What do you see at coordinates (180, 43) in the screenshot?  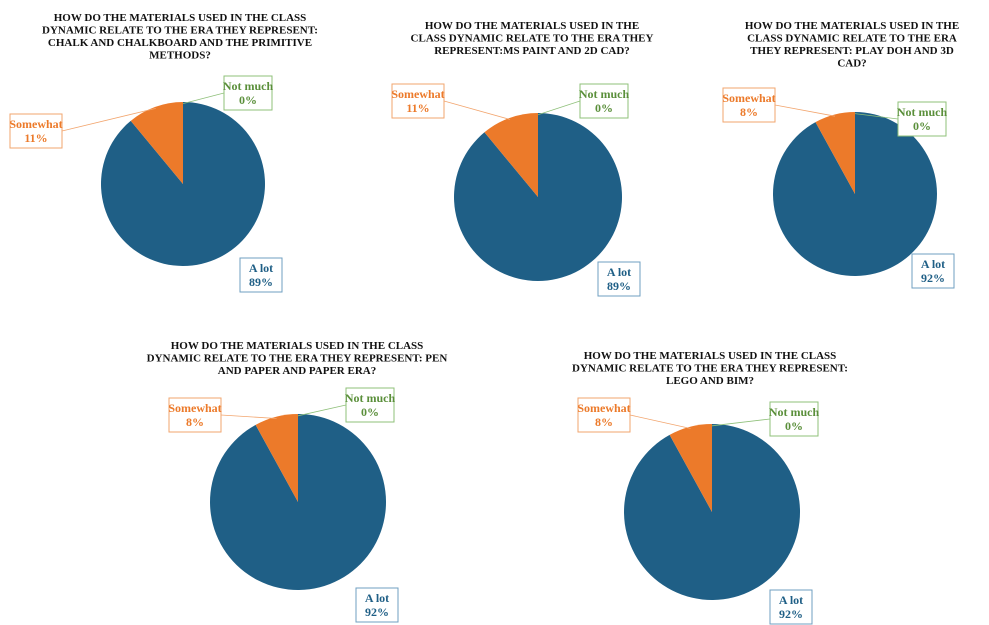 I see `chart-title-line: CHALK AND CHALKBOARD AND THE PRIMITIVE` at bounding box center [180, 43].